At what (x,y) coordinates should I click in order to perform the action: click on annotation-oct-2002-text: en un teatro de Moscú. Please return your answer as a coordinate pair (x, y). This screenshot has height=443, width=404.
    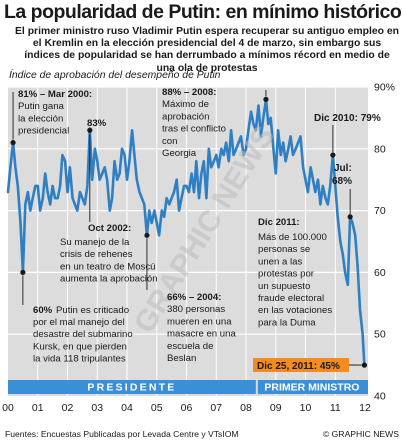
    Looking at the image, I should click on (107, 266).